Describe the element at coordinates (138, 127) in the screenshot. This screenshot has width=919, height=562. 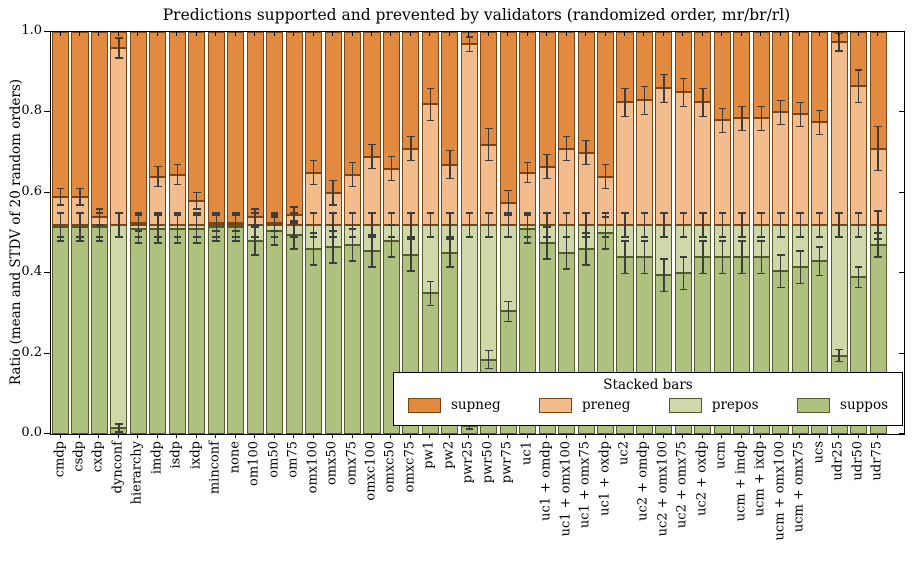
I see `bar-hierarchy-supneg` at that location.